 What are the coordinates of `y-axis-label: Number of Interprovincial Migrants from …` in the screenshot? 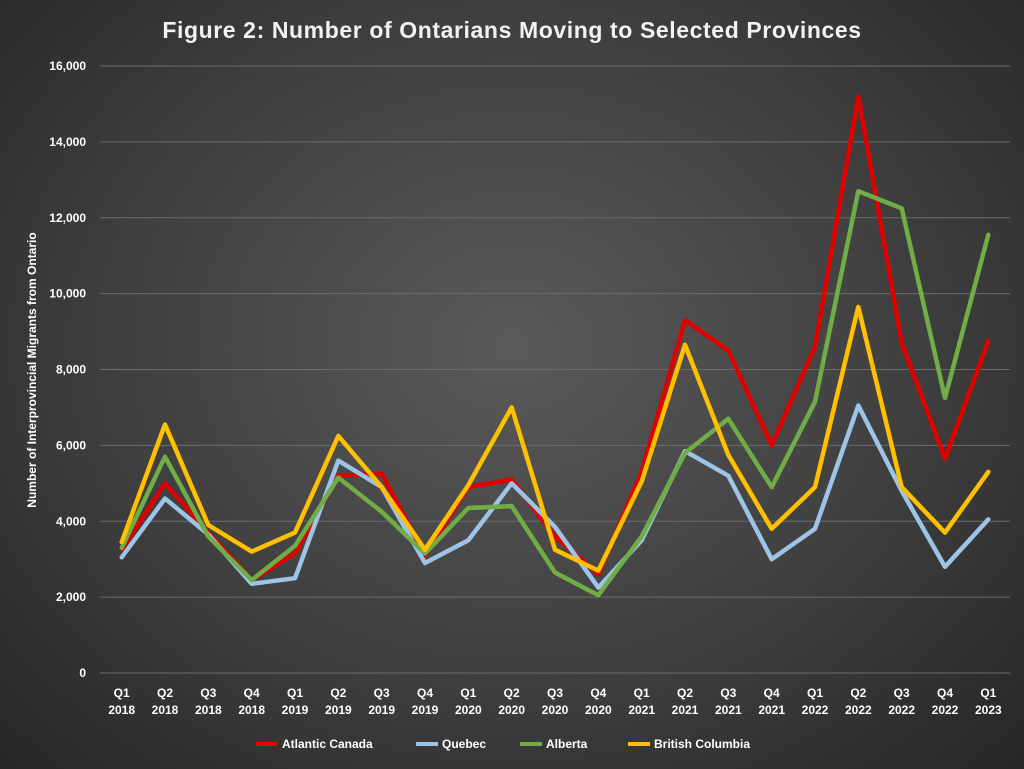 It's located at (32, 369).